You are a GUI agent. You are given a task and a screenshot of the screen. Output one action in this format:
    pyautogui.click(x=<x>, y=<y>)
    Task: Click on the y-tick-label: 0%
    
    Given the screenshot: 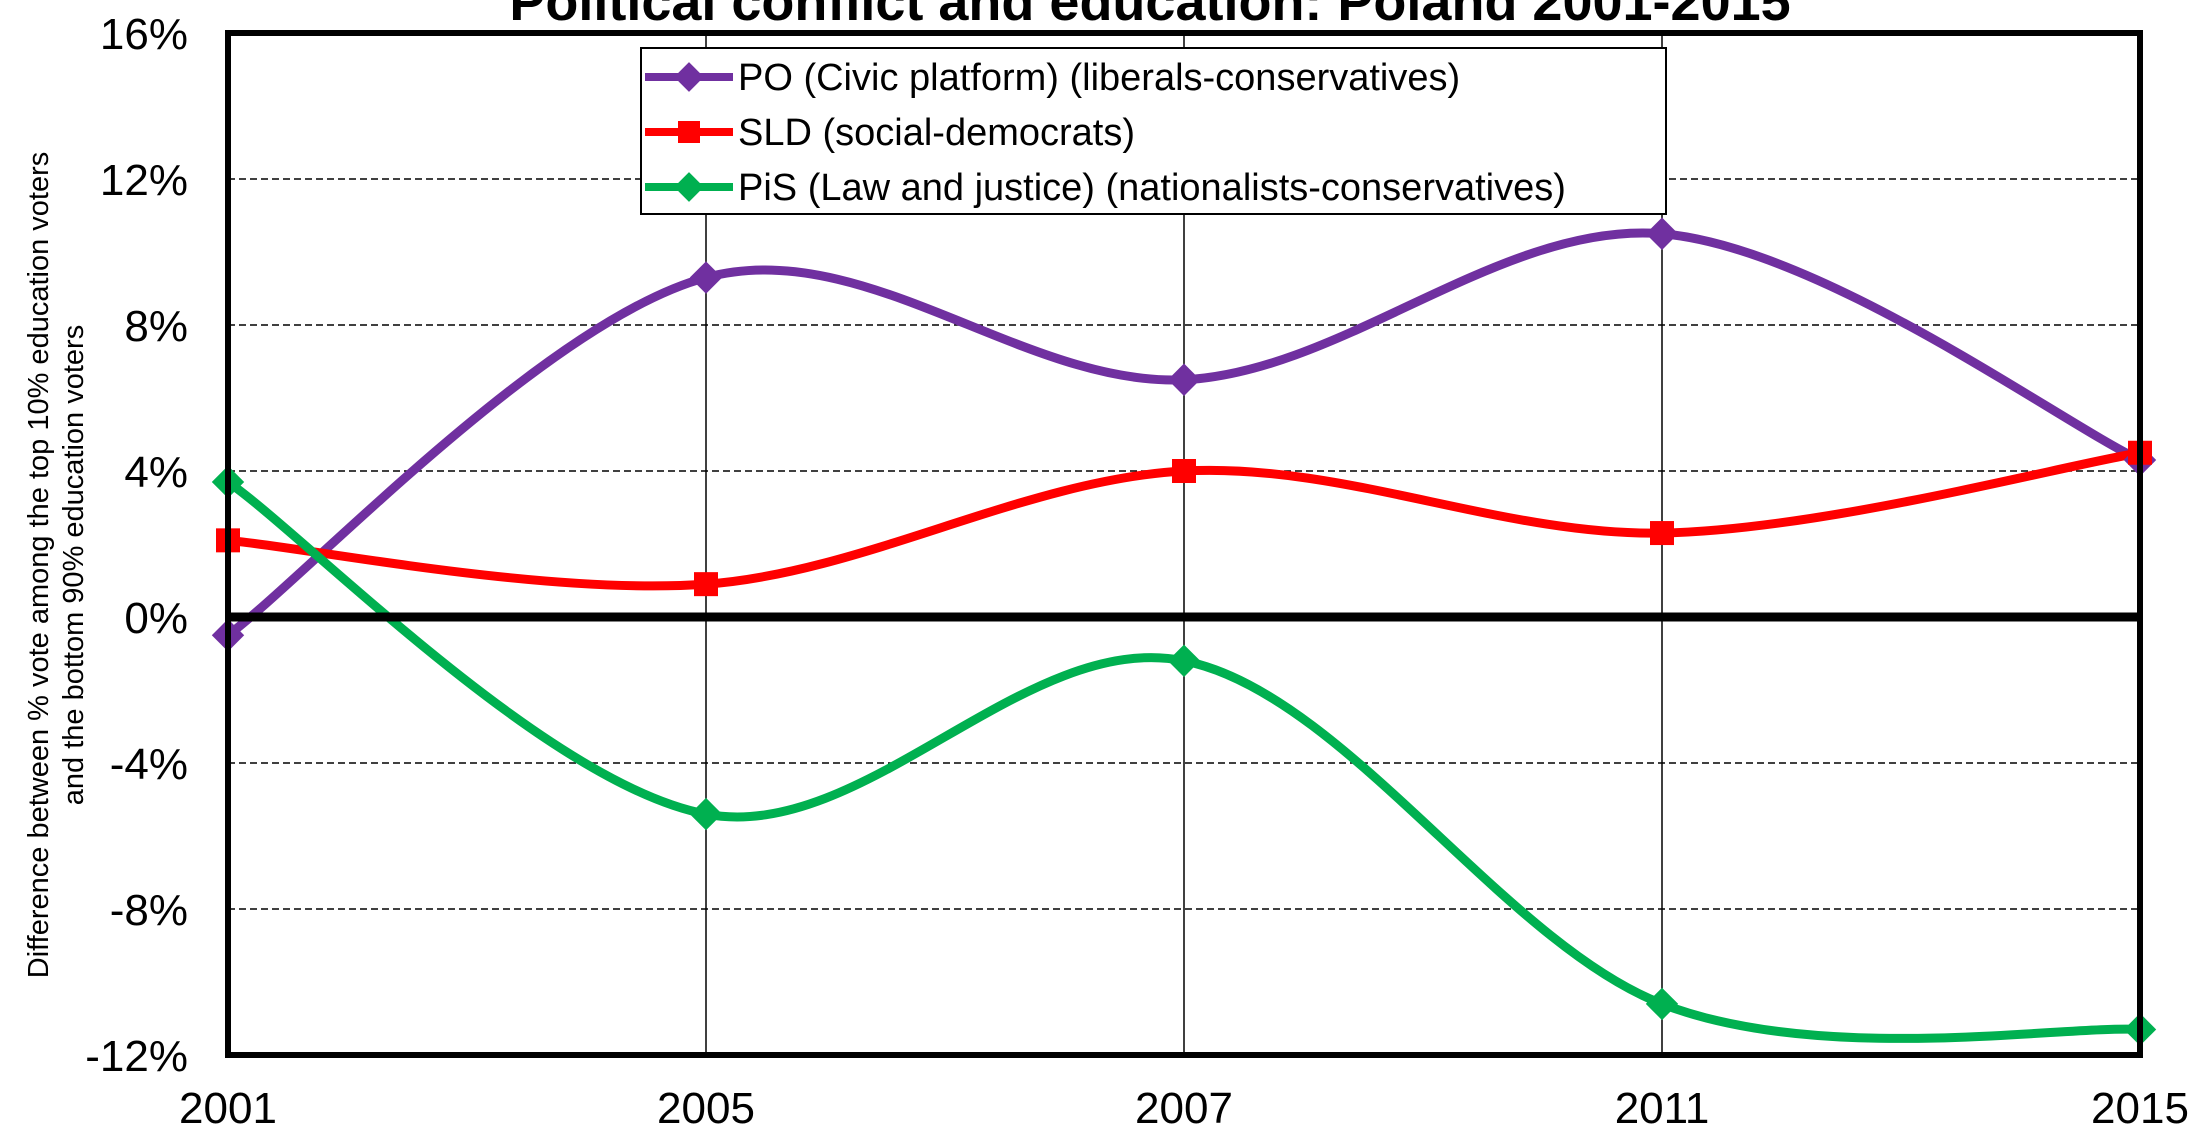 What is the action you would take?
    pyautogui.click(x=156, y=618)
    